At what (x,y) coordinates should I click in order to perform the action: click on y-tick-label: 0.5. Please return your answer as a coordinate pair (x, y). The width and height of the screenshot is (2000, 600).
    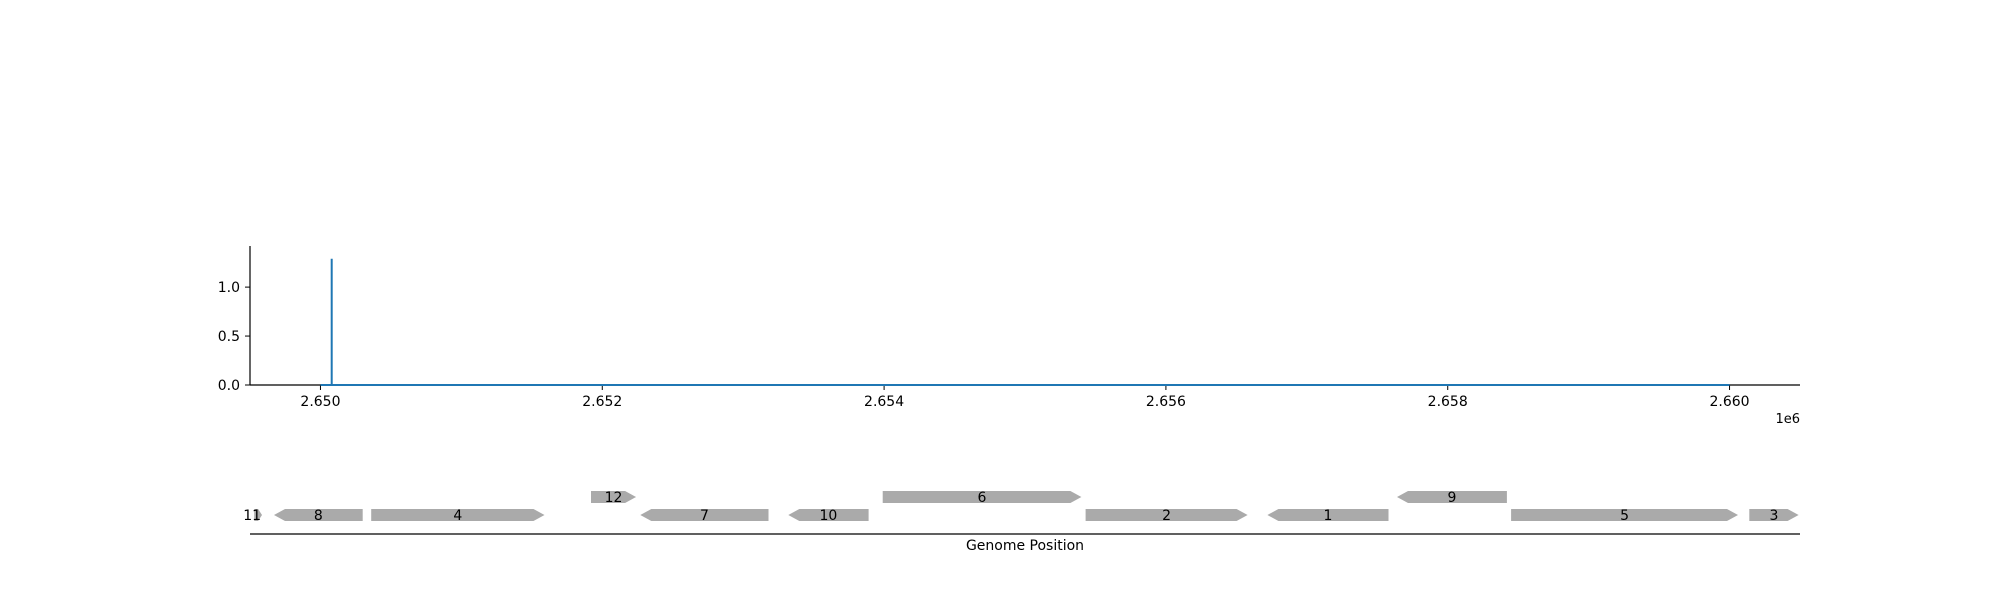
    Looking at the image, I should click on (229, 337).